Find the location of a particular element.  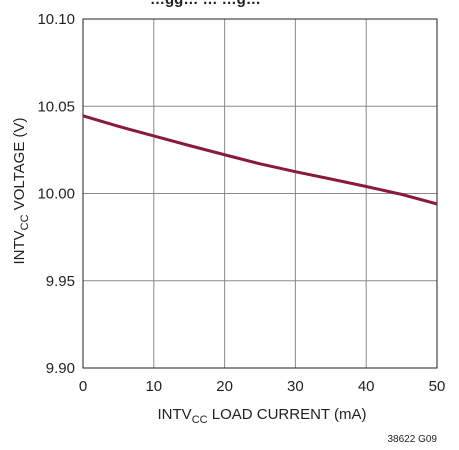

x-axis-label: INTVCC LOAD CURRENT (mA) is located at coordinates (262, 416).